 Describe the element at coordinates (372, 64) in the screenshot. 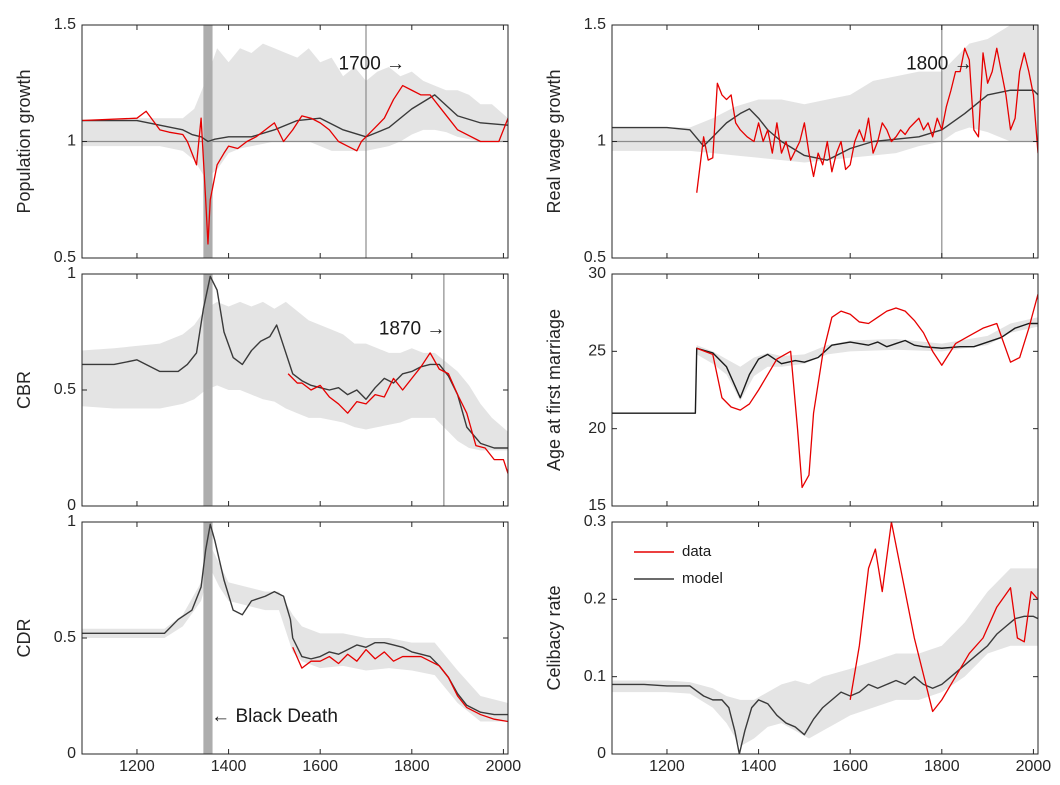

I see `annotation-text: 1700 →` at that location.